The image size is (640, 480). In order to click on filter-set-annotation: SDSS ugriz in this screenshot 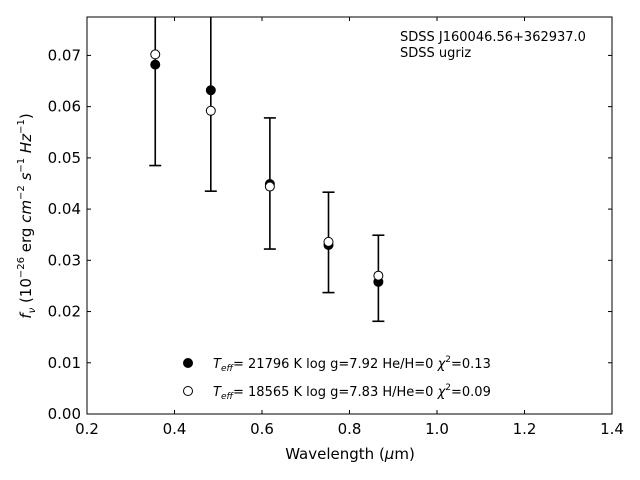, I will do `click(435, 53)`.